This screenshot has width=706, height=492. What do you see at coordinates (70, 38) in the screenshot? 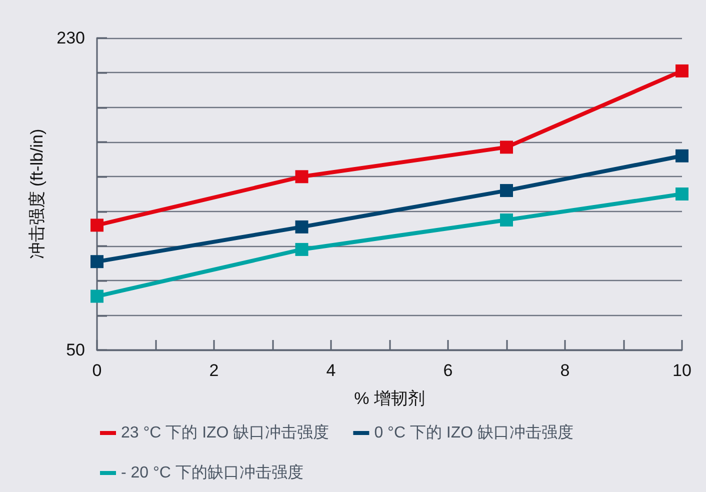
I see `y-tick-label: 230` at bounding box center [70, 38].